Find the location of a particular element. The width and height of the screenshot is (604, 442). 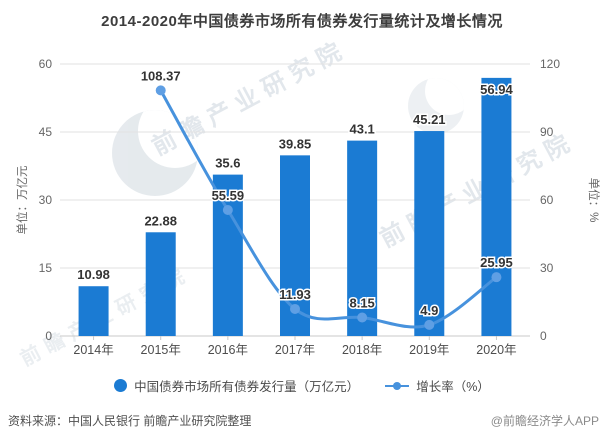

chart-title: 2014-2020年中国债券市场所有债券发行量统计及增长情况 is located at coordinates (302, 21).